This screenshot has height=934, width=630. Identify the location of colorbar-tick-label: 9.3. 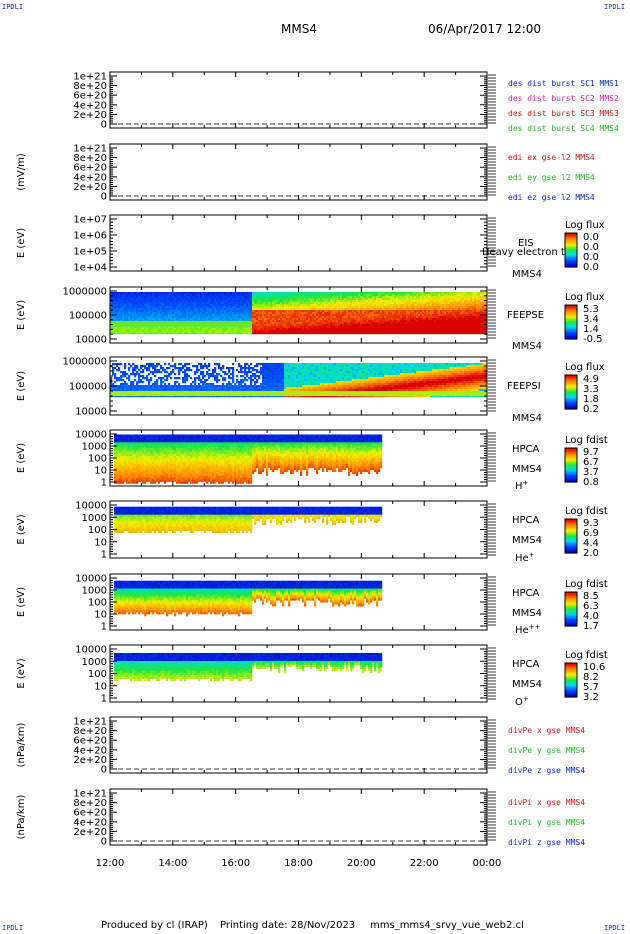
(591, 523).